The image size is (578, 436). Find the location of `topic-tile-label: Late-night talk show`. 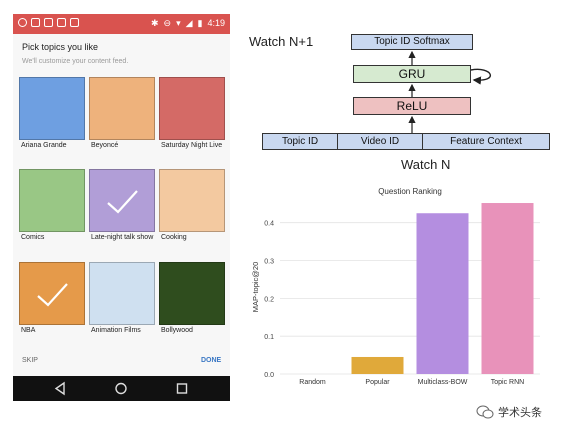

topic-tile-label: Late-night talk show is located at coordinates (122, 237).